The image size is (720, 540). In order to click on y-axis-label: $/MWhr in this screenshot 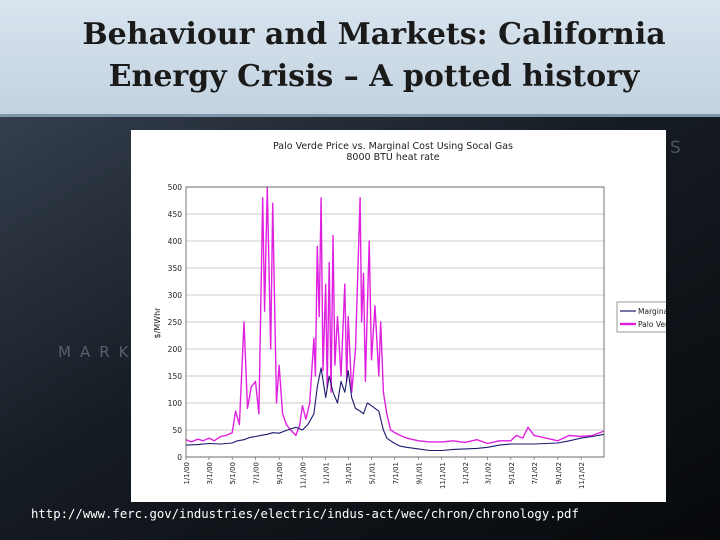, I will do `click(157, 323)`.